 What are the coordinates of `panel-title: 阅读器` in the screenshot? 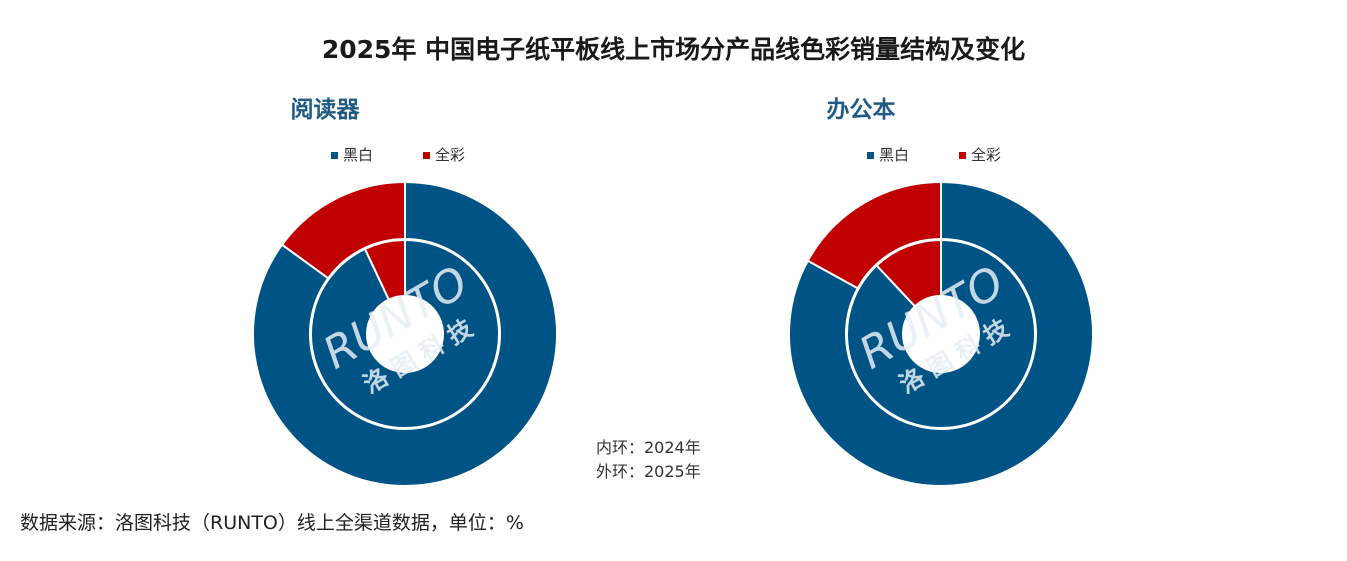 It's located at (325, 110).